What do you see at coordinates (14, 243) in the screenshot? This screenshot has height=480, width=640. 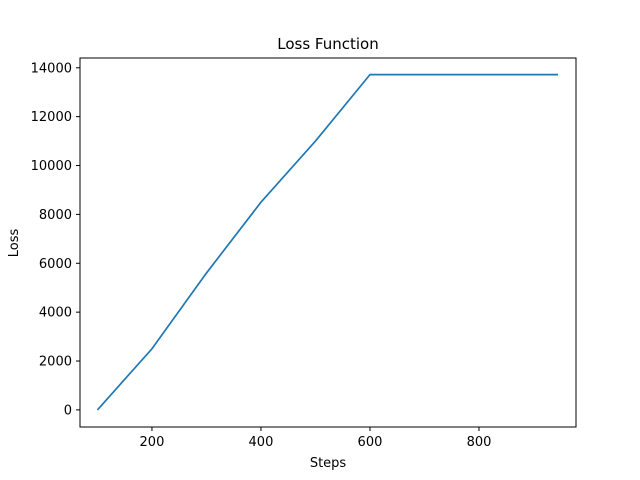 I see `y-axis-label: Loss` at bounding box center [14, 243].